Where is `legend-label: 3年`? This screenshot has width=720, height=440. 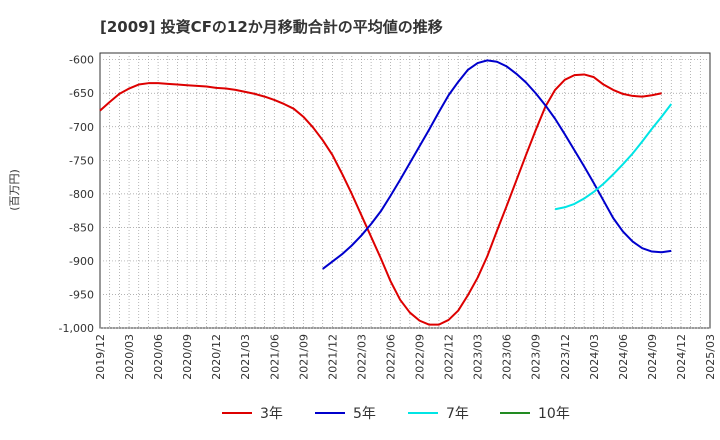 legend-label: 3年 is located at coordinates (271, 414).